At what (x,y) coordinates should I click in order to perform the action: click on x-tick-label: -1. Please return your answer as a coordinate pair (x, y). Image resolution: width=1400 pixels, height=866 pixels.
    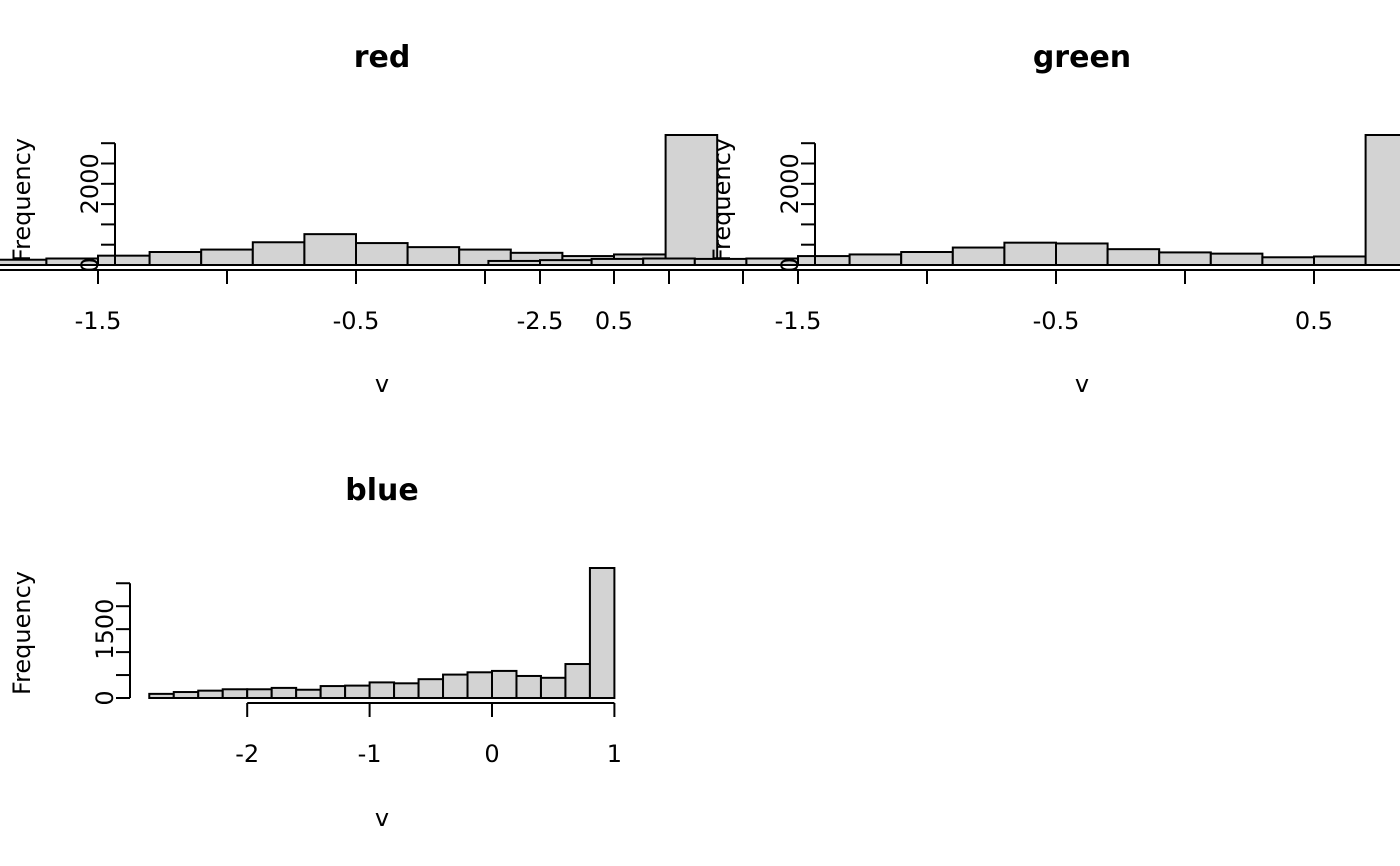
    Looking at the image, I should click on (370, 754).